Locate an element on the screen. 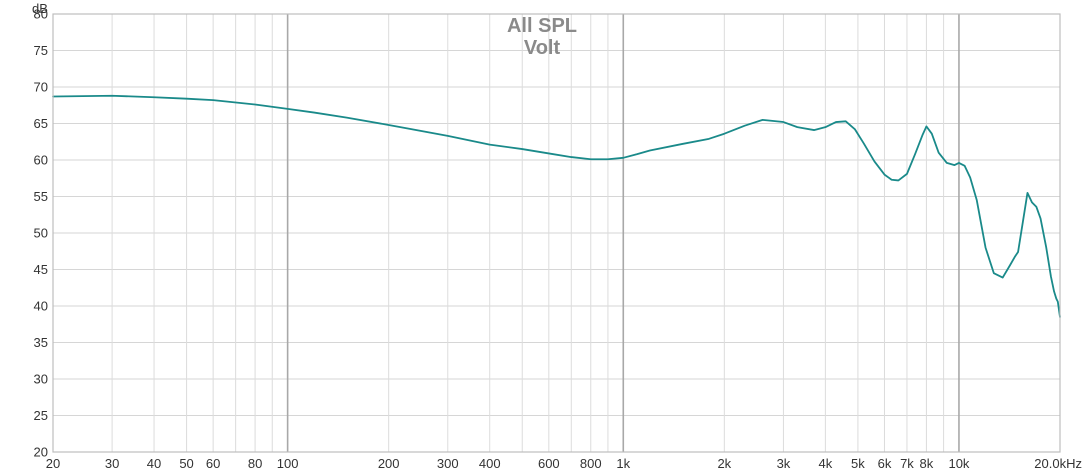 The image size is (1086, 473). x-tick-label-18: 7k is located at coordinates (907, 463).